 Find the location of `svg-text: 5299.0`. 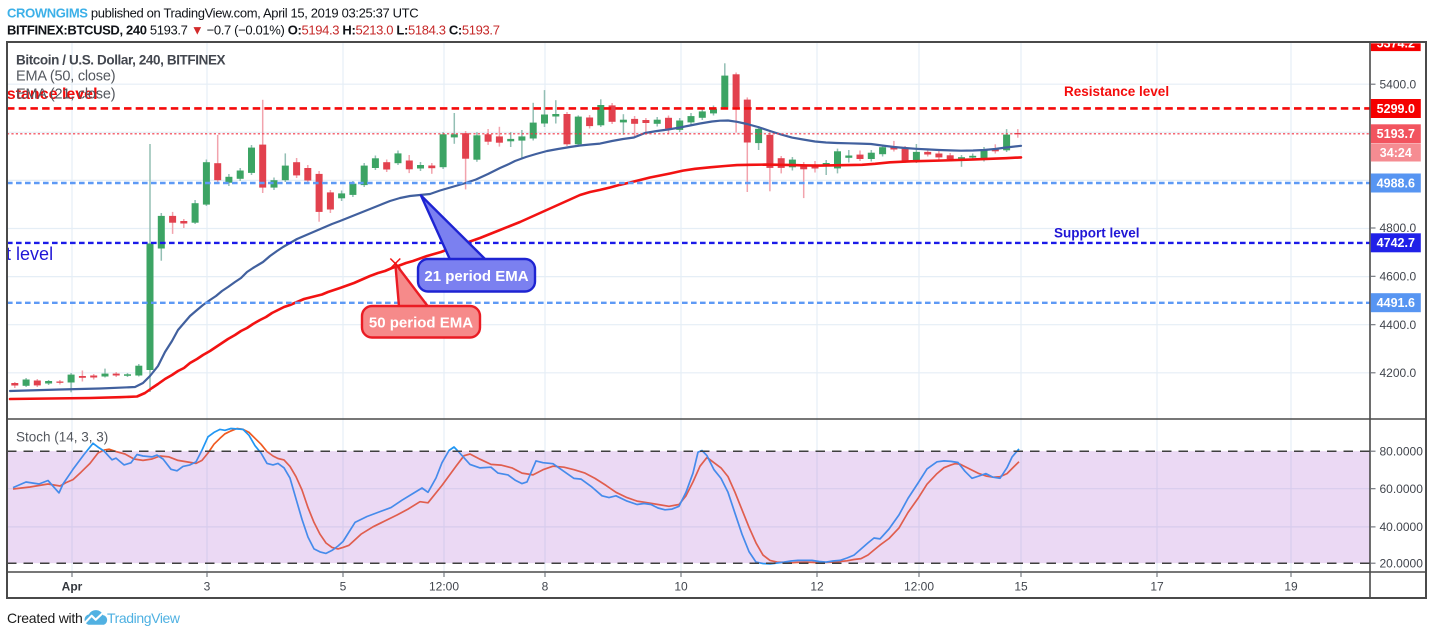

svg-text: 5299.0 is located at coordinates (1396, 109).